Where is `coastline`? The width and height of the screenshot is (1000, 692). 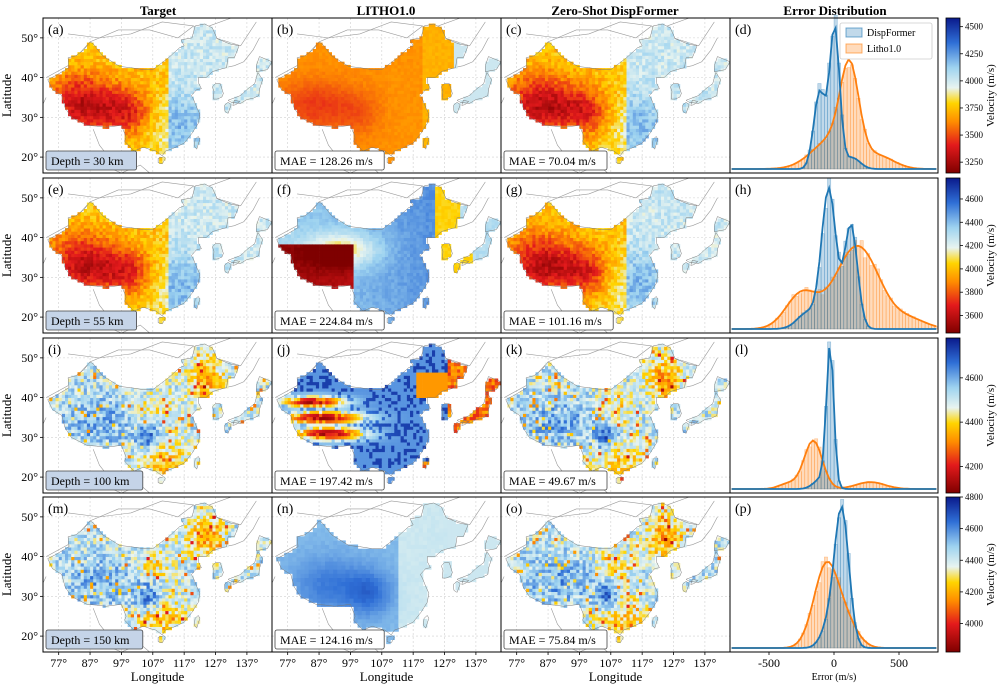
coastline is located at coordinates (228, 107).